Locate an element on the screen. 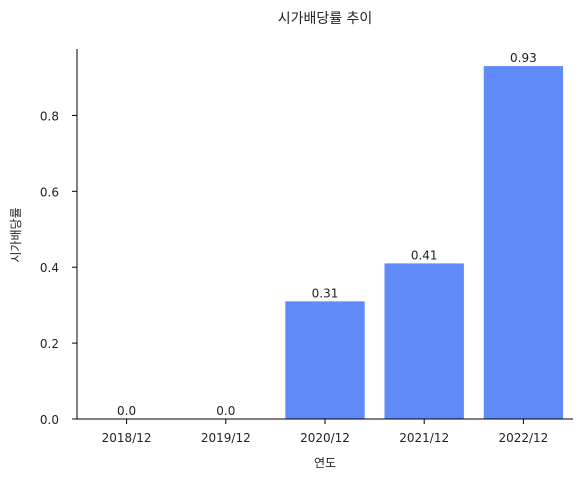  y-axis-label: 시가배당률 is located at coordinates (16, 234).